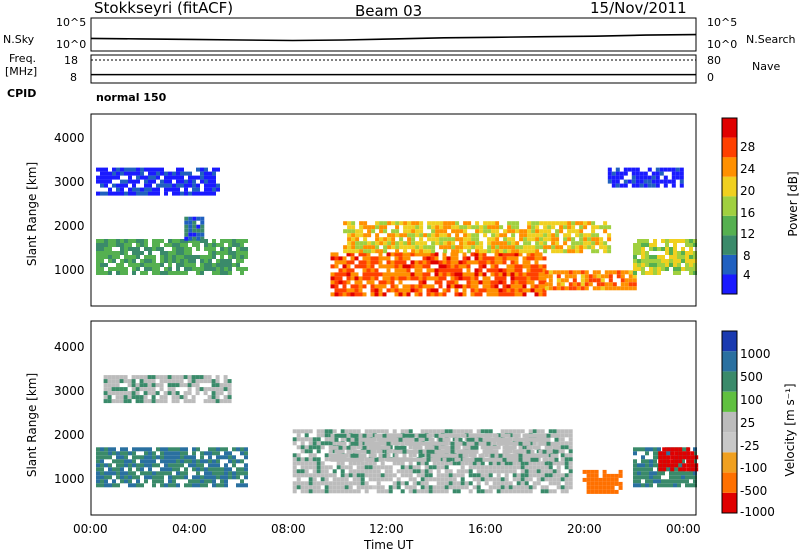 The height and width of the screenshot is (554, 800). Describe the element at coordinates (69, 391) in the screenshot. I see `velocity-ytick-3000: 3000` at that location.